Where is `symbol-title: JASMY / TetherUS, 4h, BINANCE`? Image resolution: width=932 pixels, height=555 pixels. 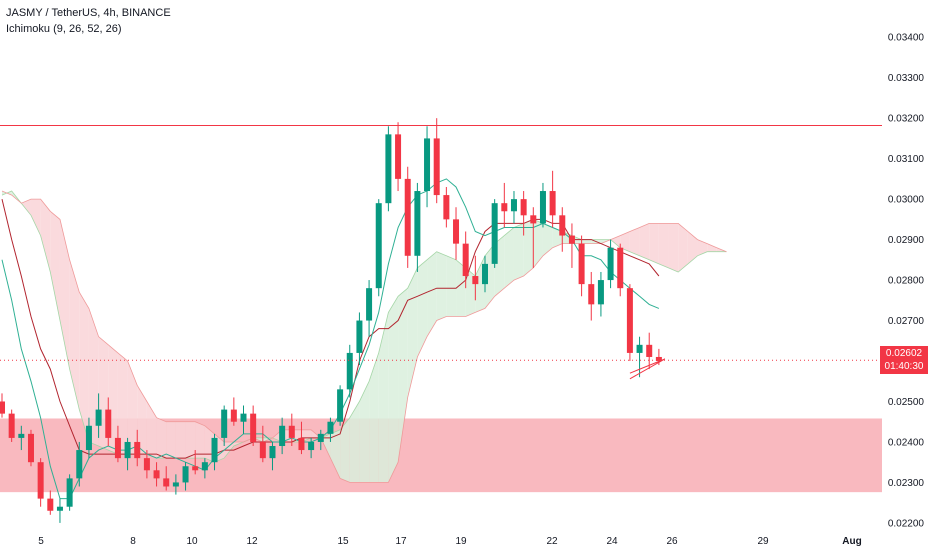 symbol-title: JASMY / TetherUS, 4h, BINANCE is located at coordinates (88, 13).